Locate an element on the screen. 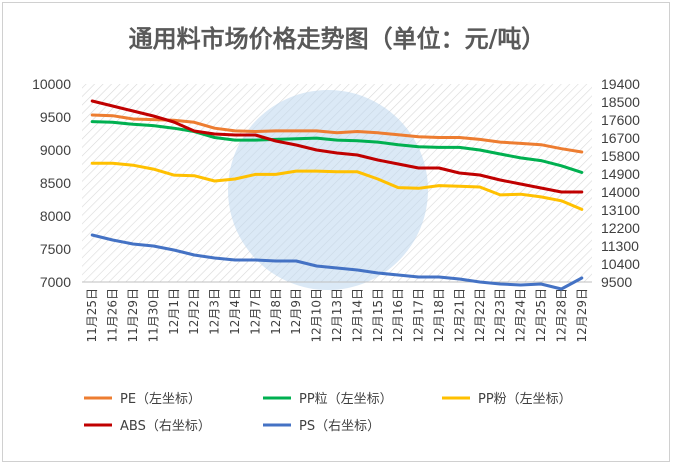 This screenshot has width=674, height=466. x-tick-label: 12月10日 is located at coordinates (317, 315).